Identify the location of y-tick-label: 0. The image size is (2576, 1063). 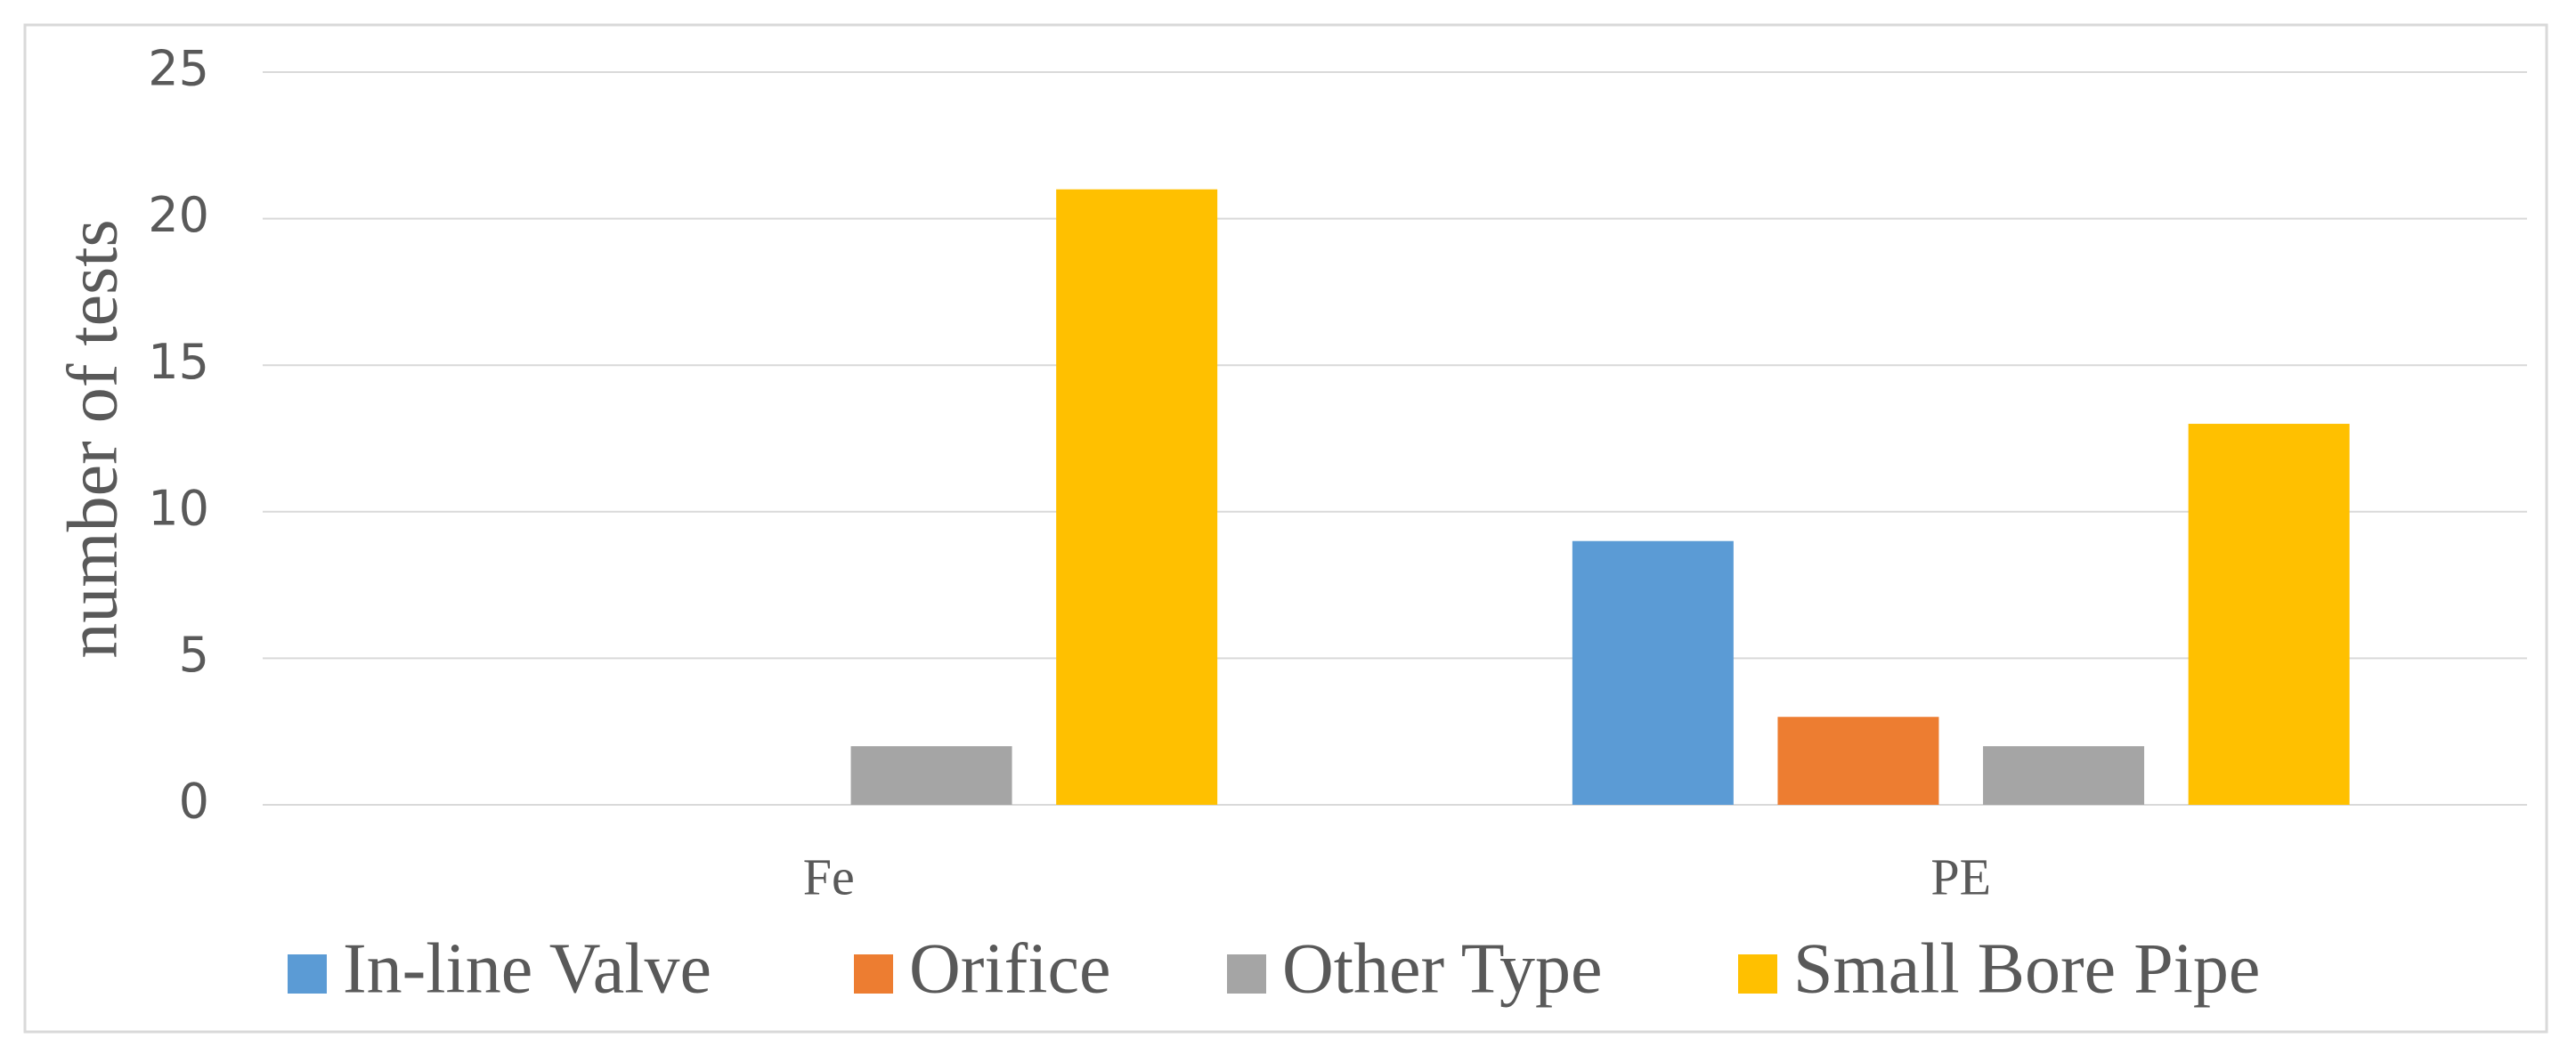
(194, 802).